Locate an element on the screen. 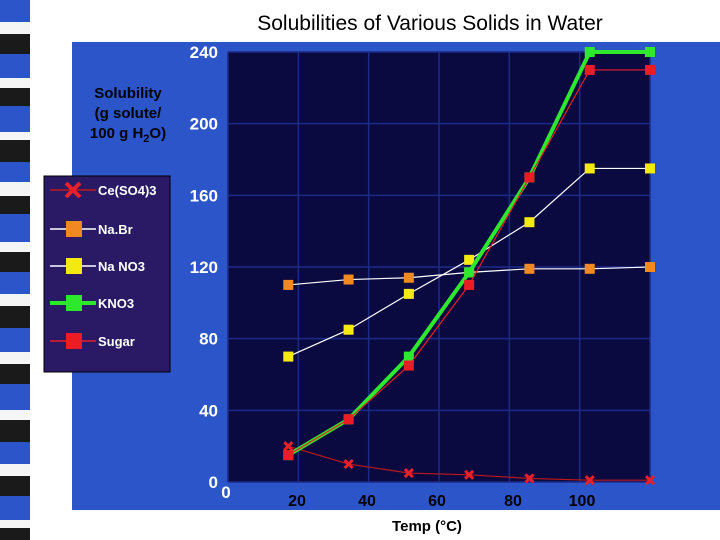 This screenshot has height=540, width=720. legend-label: Ce(SO4)3 is located at coordinates (127, 190).